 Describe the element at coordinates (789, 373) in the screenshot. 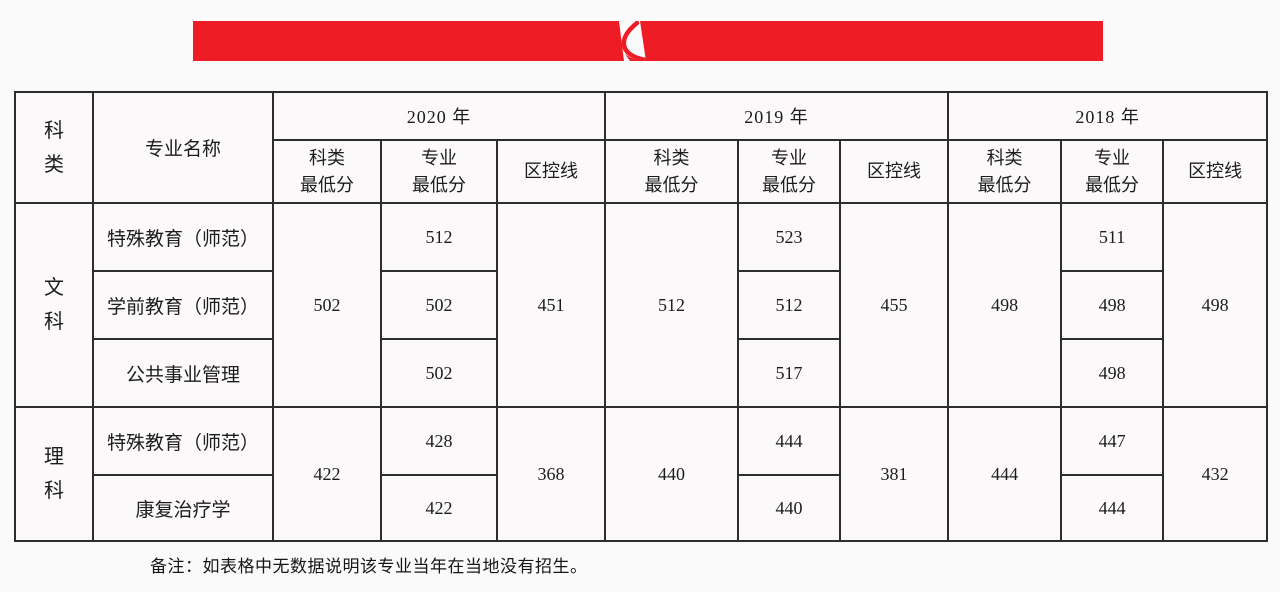

I see `cell-2019-major-min: 517` at that location.